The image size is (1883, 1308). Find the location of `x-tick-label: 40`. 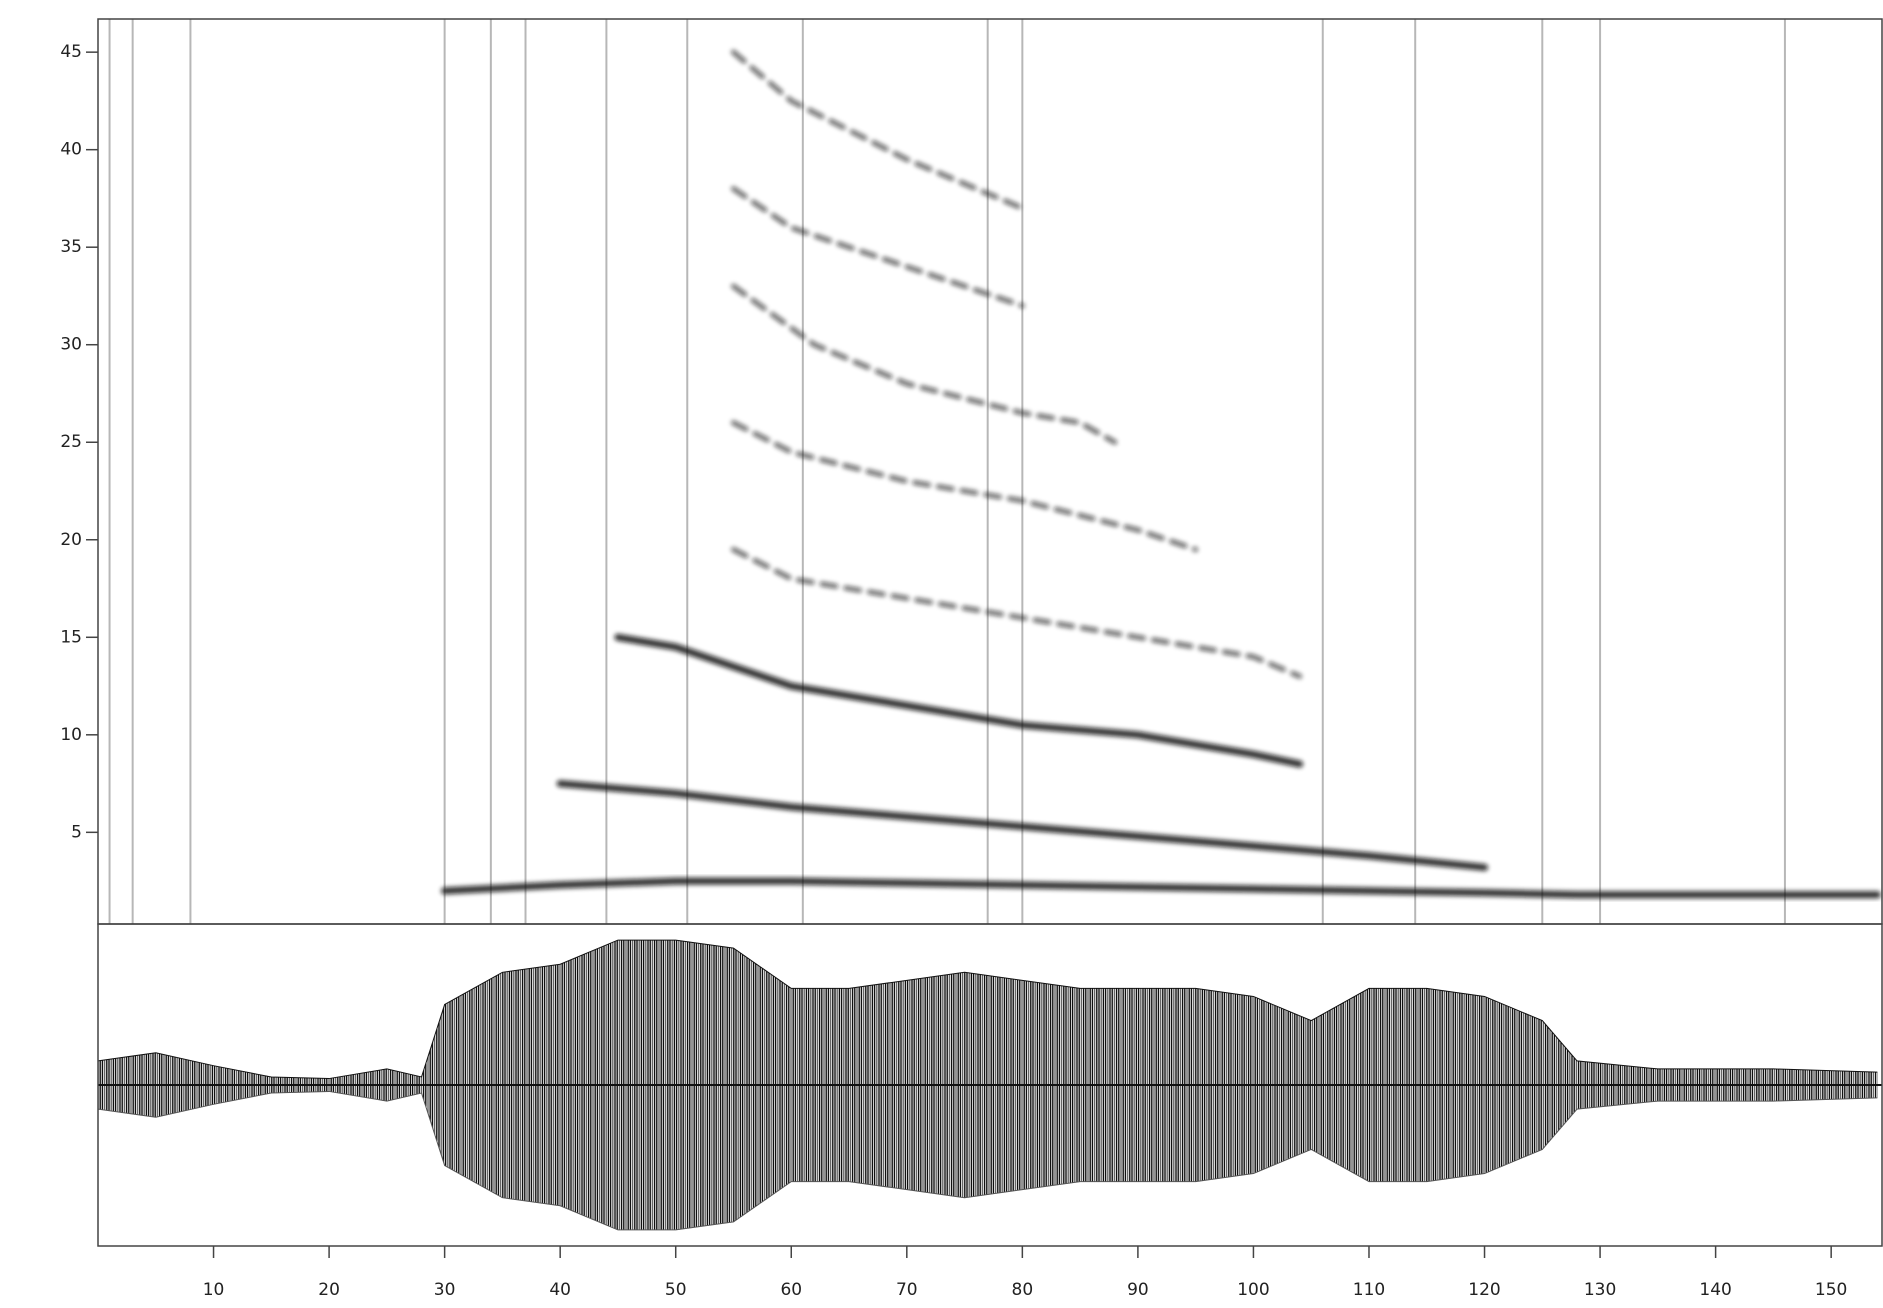

x-tick-label: 40 is located at coordinates (560, 1290).